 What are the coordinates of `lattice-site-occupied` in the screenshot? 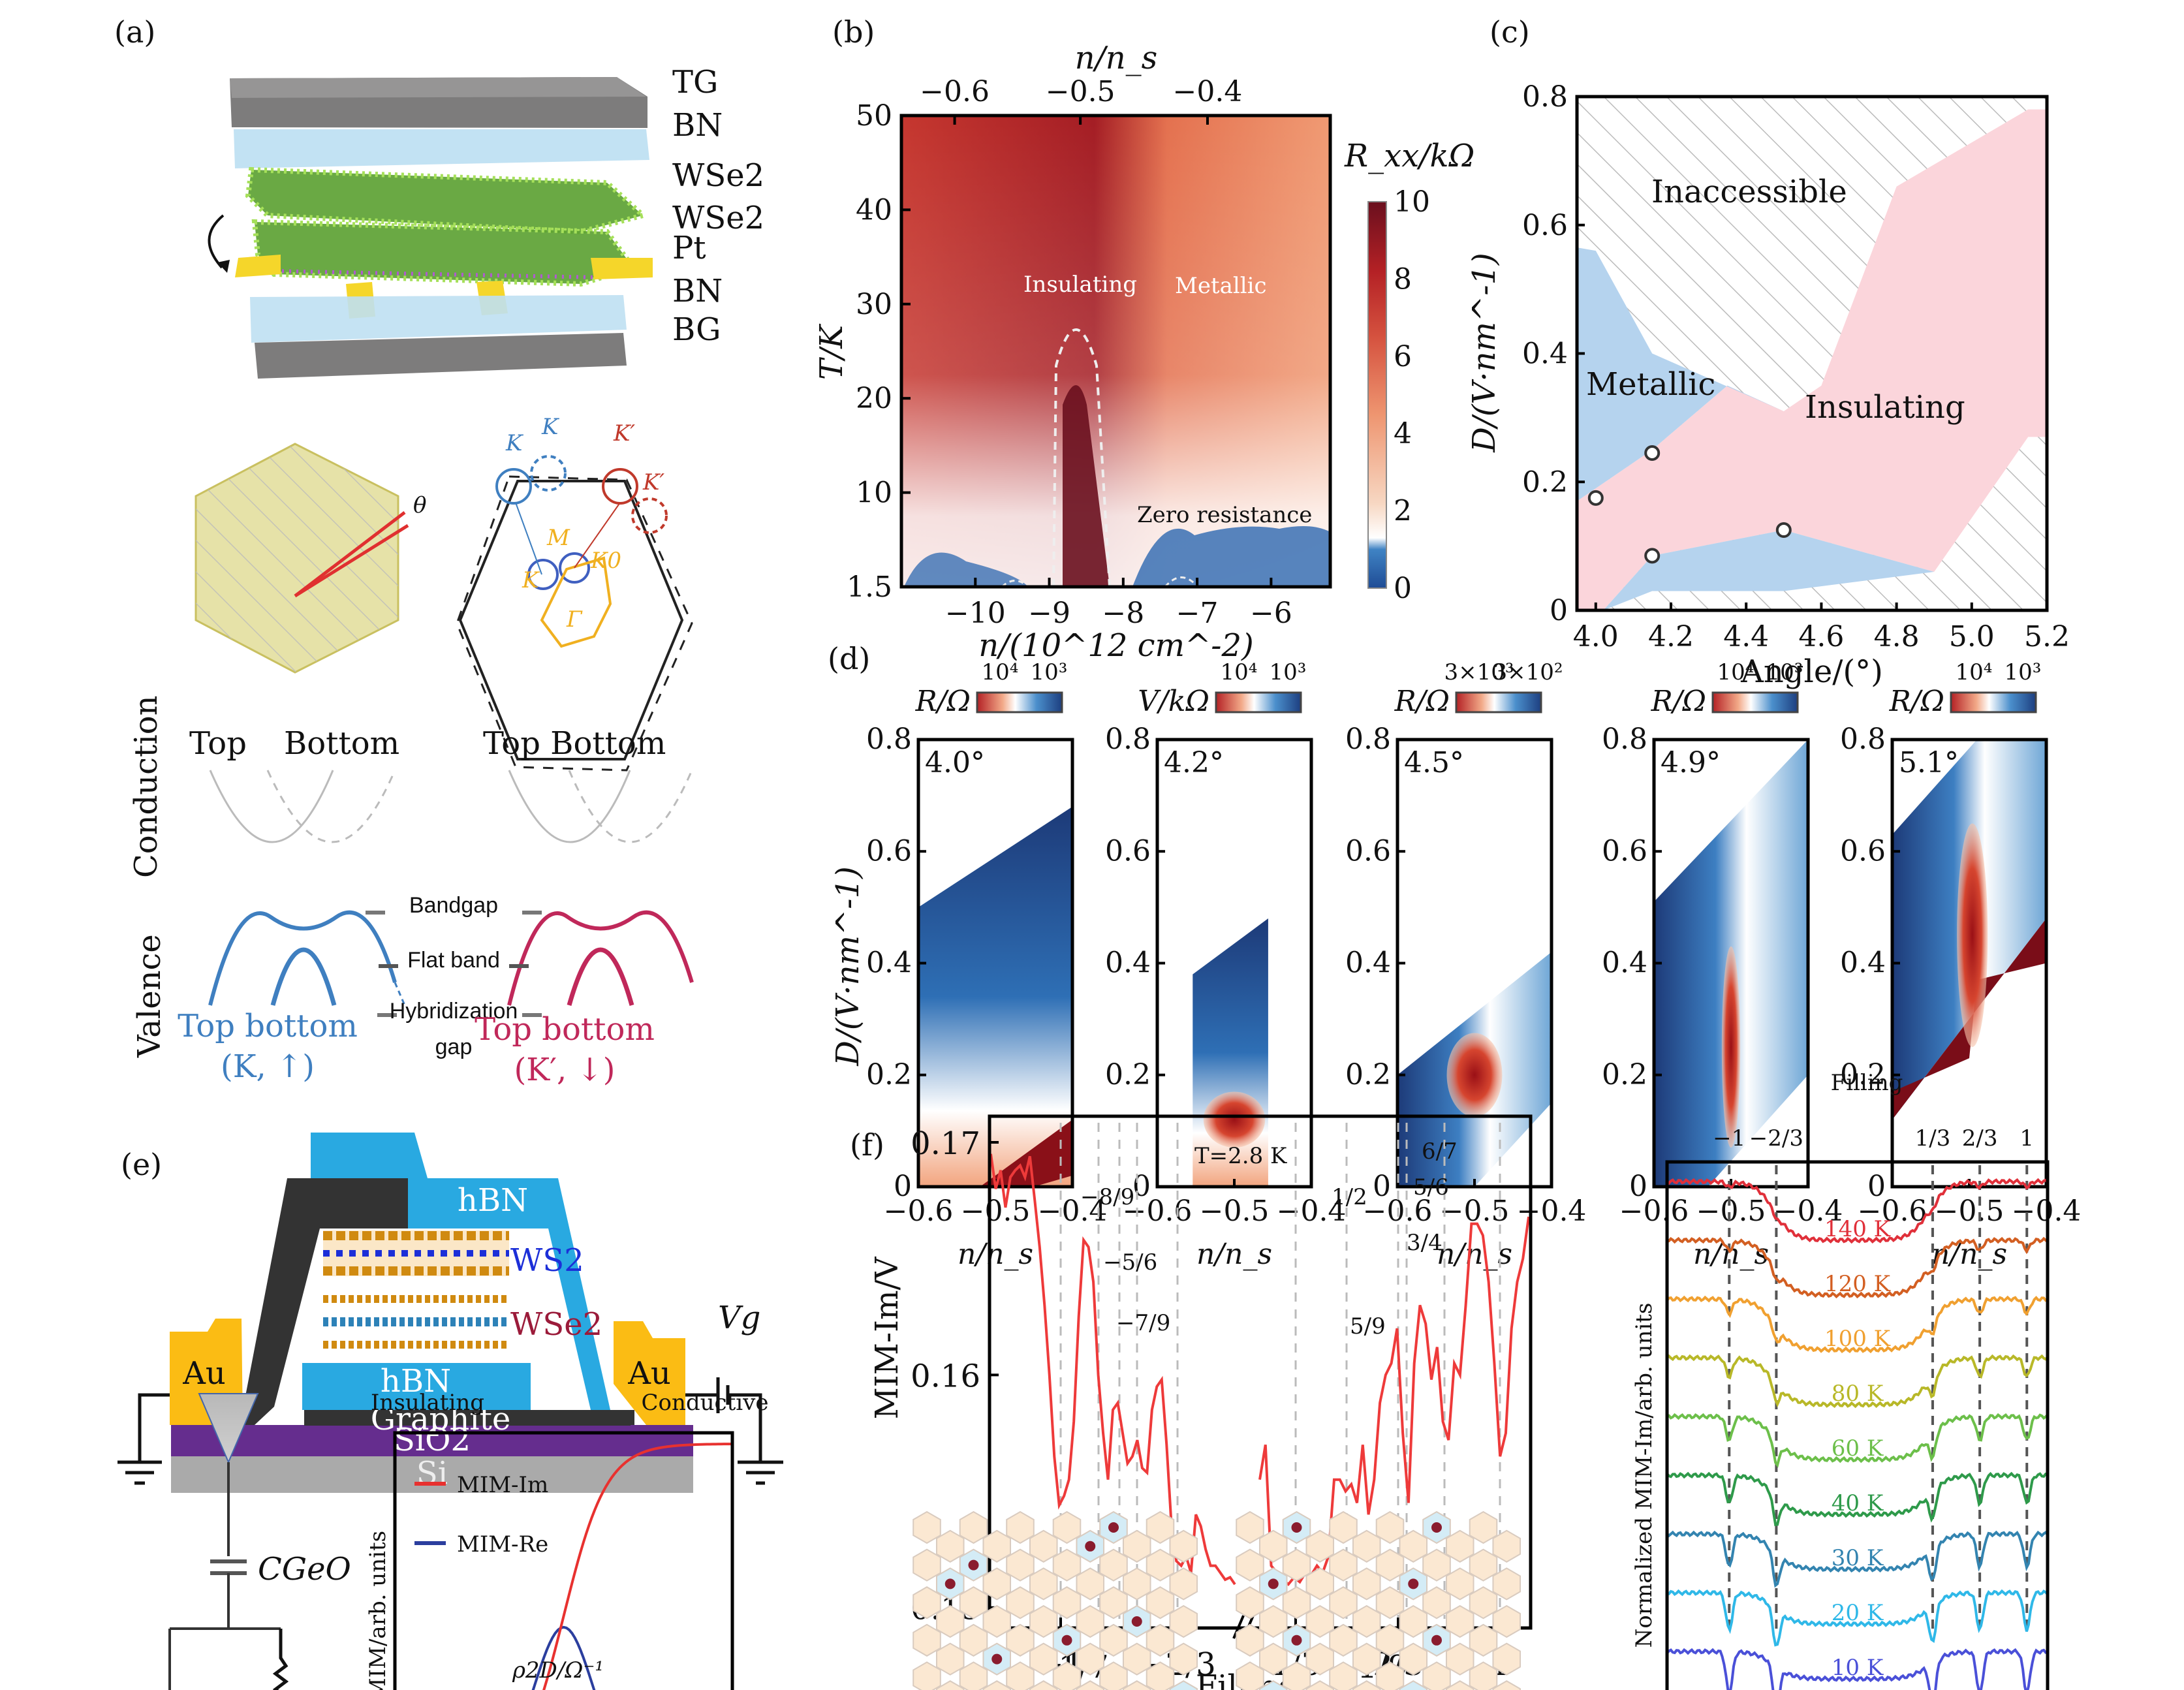 It's located at (1273, 1685).